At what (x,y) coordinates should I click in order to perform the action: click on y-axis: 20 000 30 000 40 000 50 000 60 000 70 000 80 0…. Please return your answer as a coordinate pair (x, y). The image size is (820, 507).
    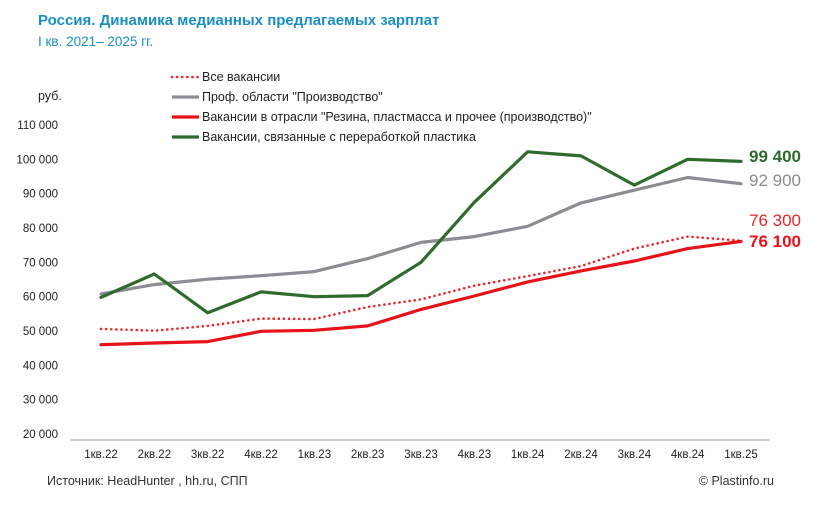
    Looking at the image, I should click on (37, 280).